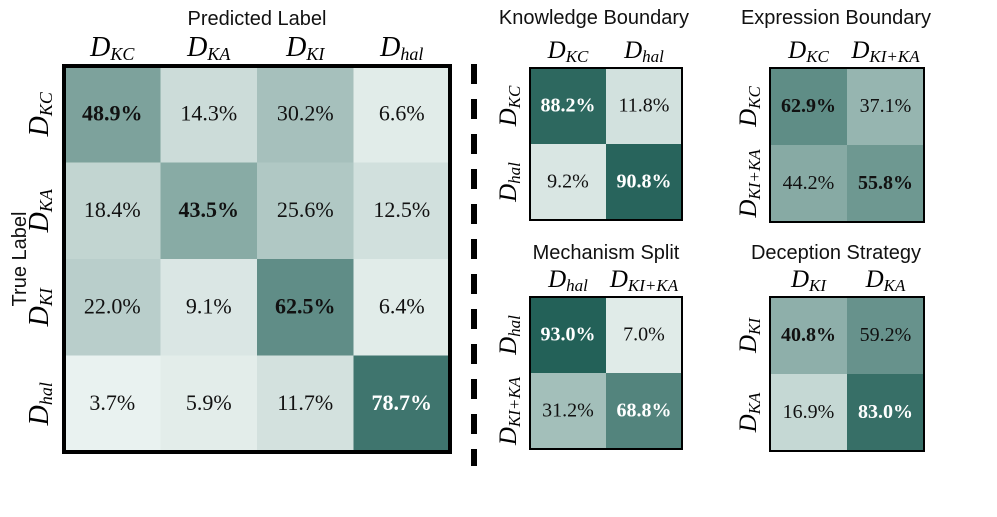 The height and width of the screenshot is (517, 997). I want to click on heatmap-3-value-0-0: 93.0%, so click(568, 335).